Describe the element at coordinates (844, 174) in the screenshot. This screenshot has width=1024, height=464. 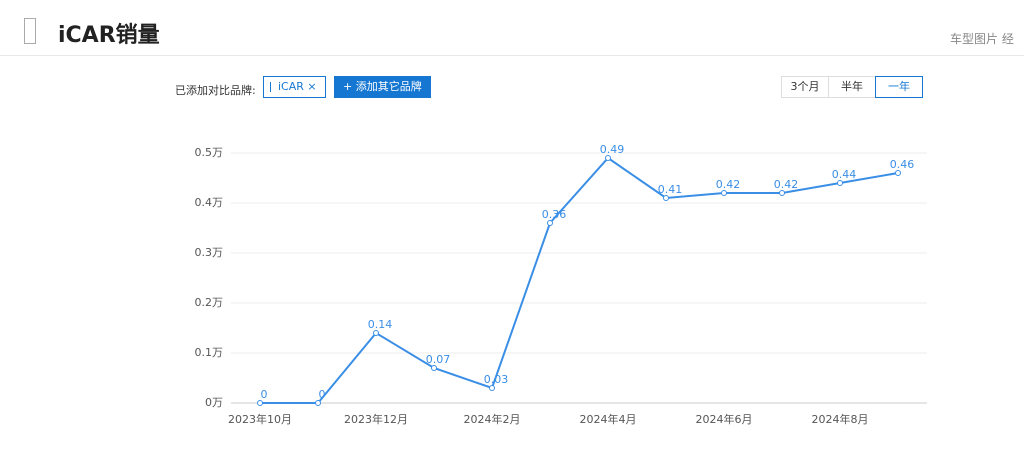
I see `data-label: 0.44` at that location.